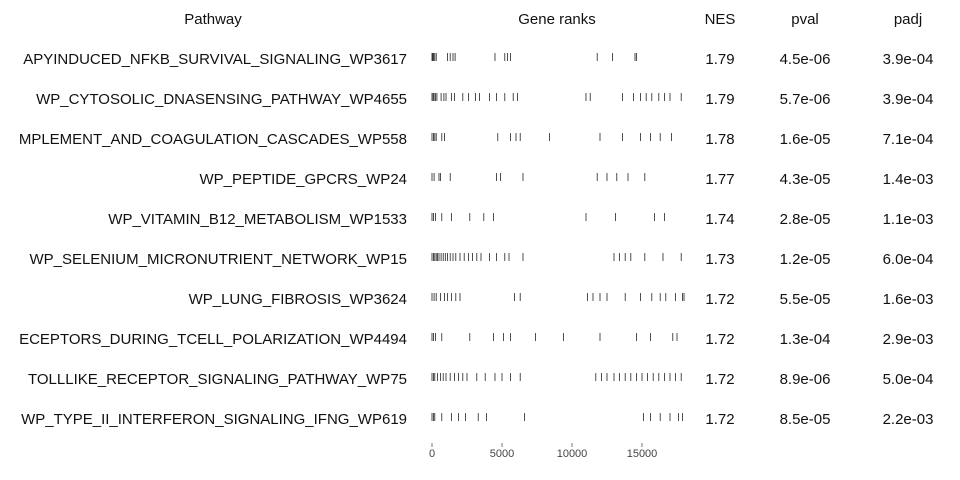 This screenshot has width=960, height=480. What do you see at coordinates (908, 19) in the screenshot?
I see `column-header: padj` at bounding box center [908, 19].